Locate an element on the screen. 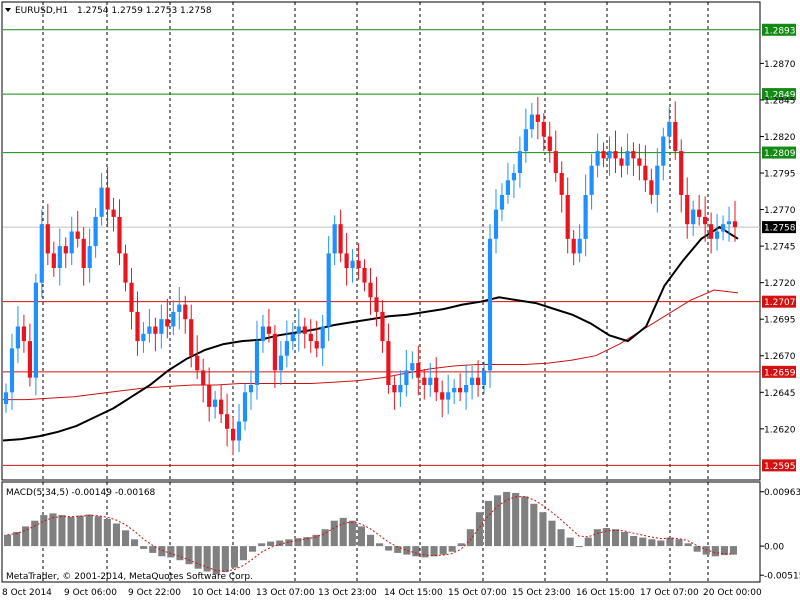 This screenshot has height=600, width=800. time-label: 13 Oct 07:00 is located at coordinates (285, 593).